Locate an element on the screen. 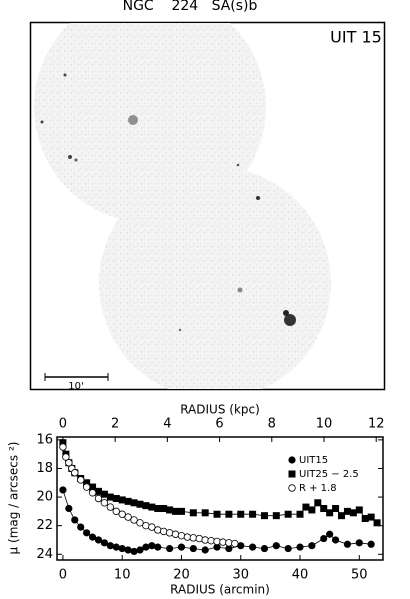 The image size is (410, 599). y-tick-label: 16 is located at coordinates (44, 439).